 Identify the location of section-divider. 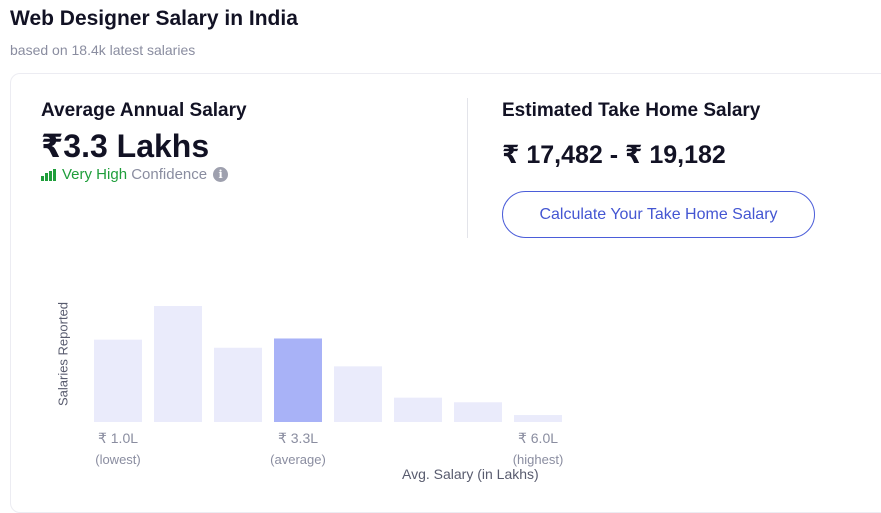
(467, 168).